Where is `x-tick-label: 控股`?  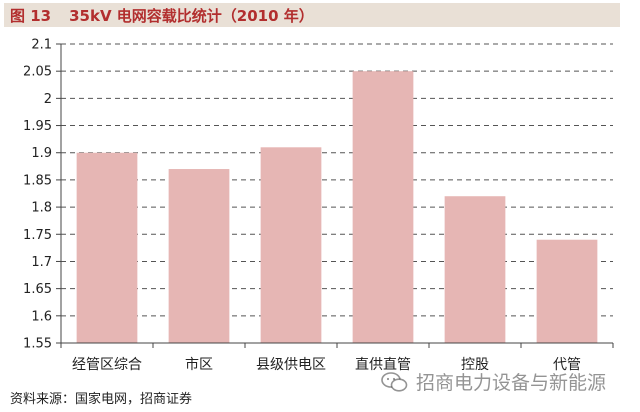
x-tick-label: 控股 is located at coordinates (475, 365).